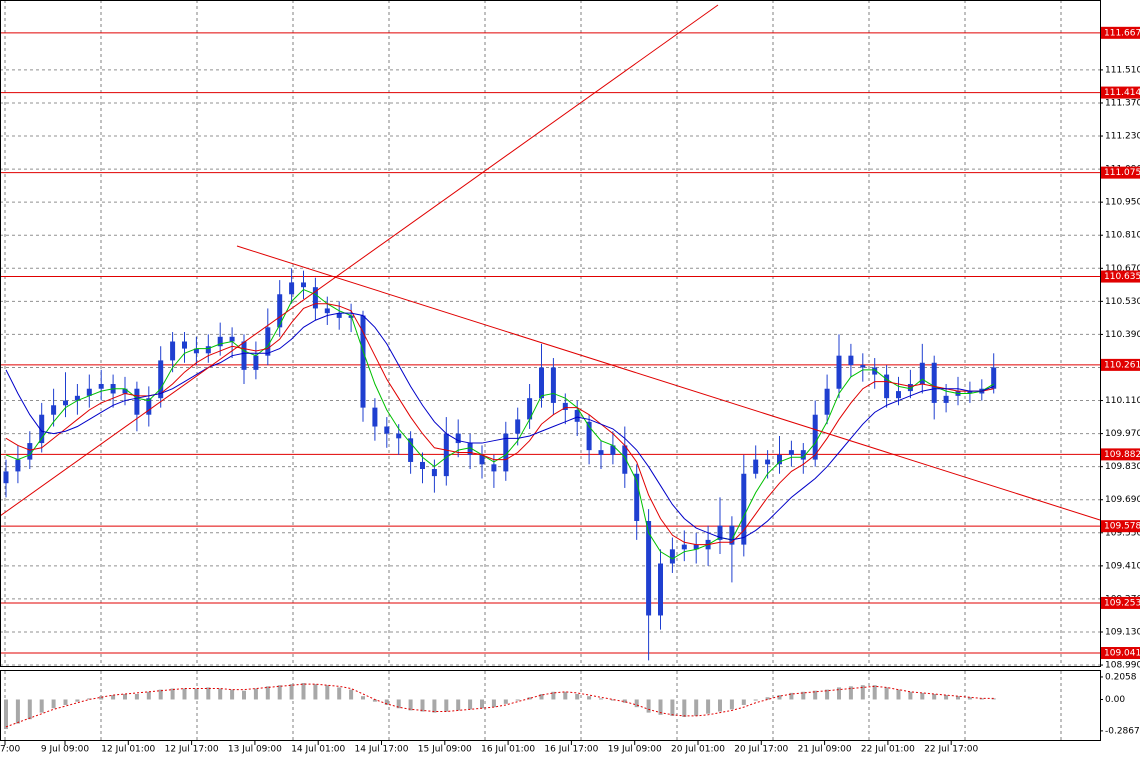 Image resolution: width=1140 pixels, height=758 pixels. What do you see at coordinates (1122, 632) in the screenshot?
I see `y-tick-label: 109.130` at bounding box center [1122, 632].